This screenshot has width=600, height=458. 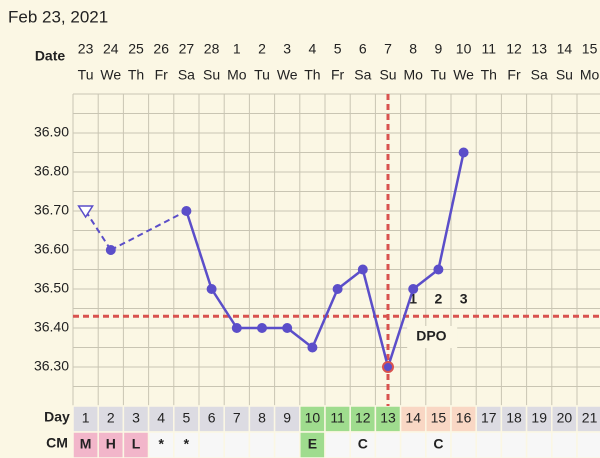 What do you see at coordinates (111, 444) in the screenshot?
I see `cm-value: H` at bounding box center [111, 444].